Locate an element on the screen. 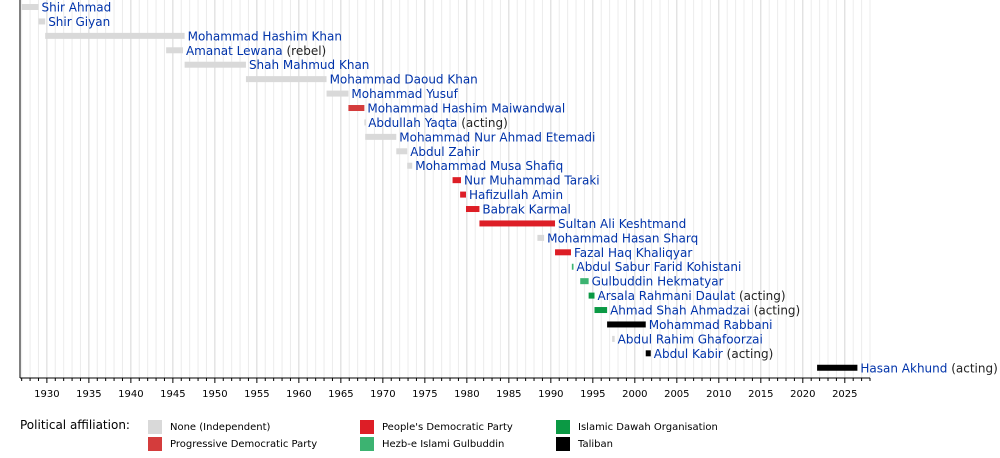  row-label-12: Nur Muhammad Taraki is located at coordinates (532, 181).